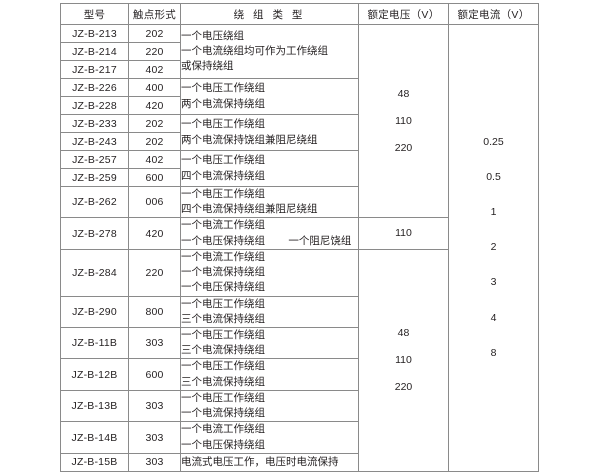 Image resolution: width=600 pixels, height=472 pixels. I want to click on header-row: 型号 触点形式 绕 组 类 型 额定电压（V） 额定电流（V）, so click(299, 14).